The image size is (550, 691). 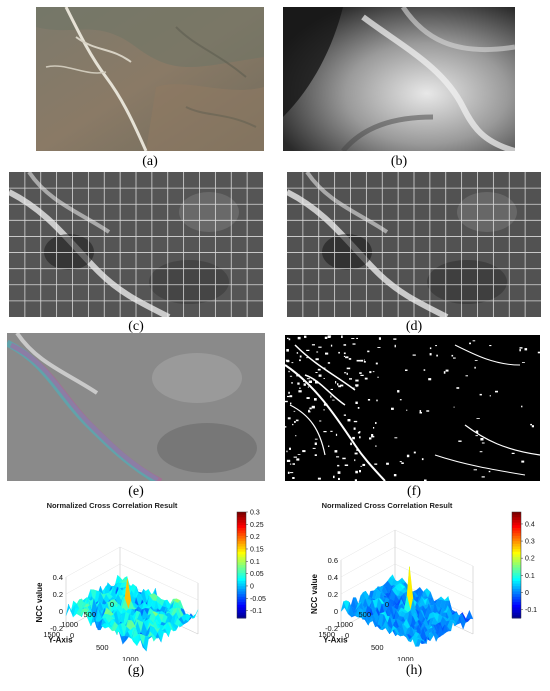 What do you see at coordinates (414, 326) in the screenshot?
I see `caption-d: (d)` at bounding box center [414, 326].